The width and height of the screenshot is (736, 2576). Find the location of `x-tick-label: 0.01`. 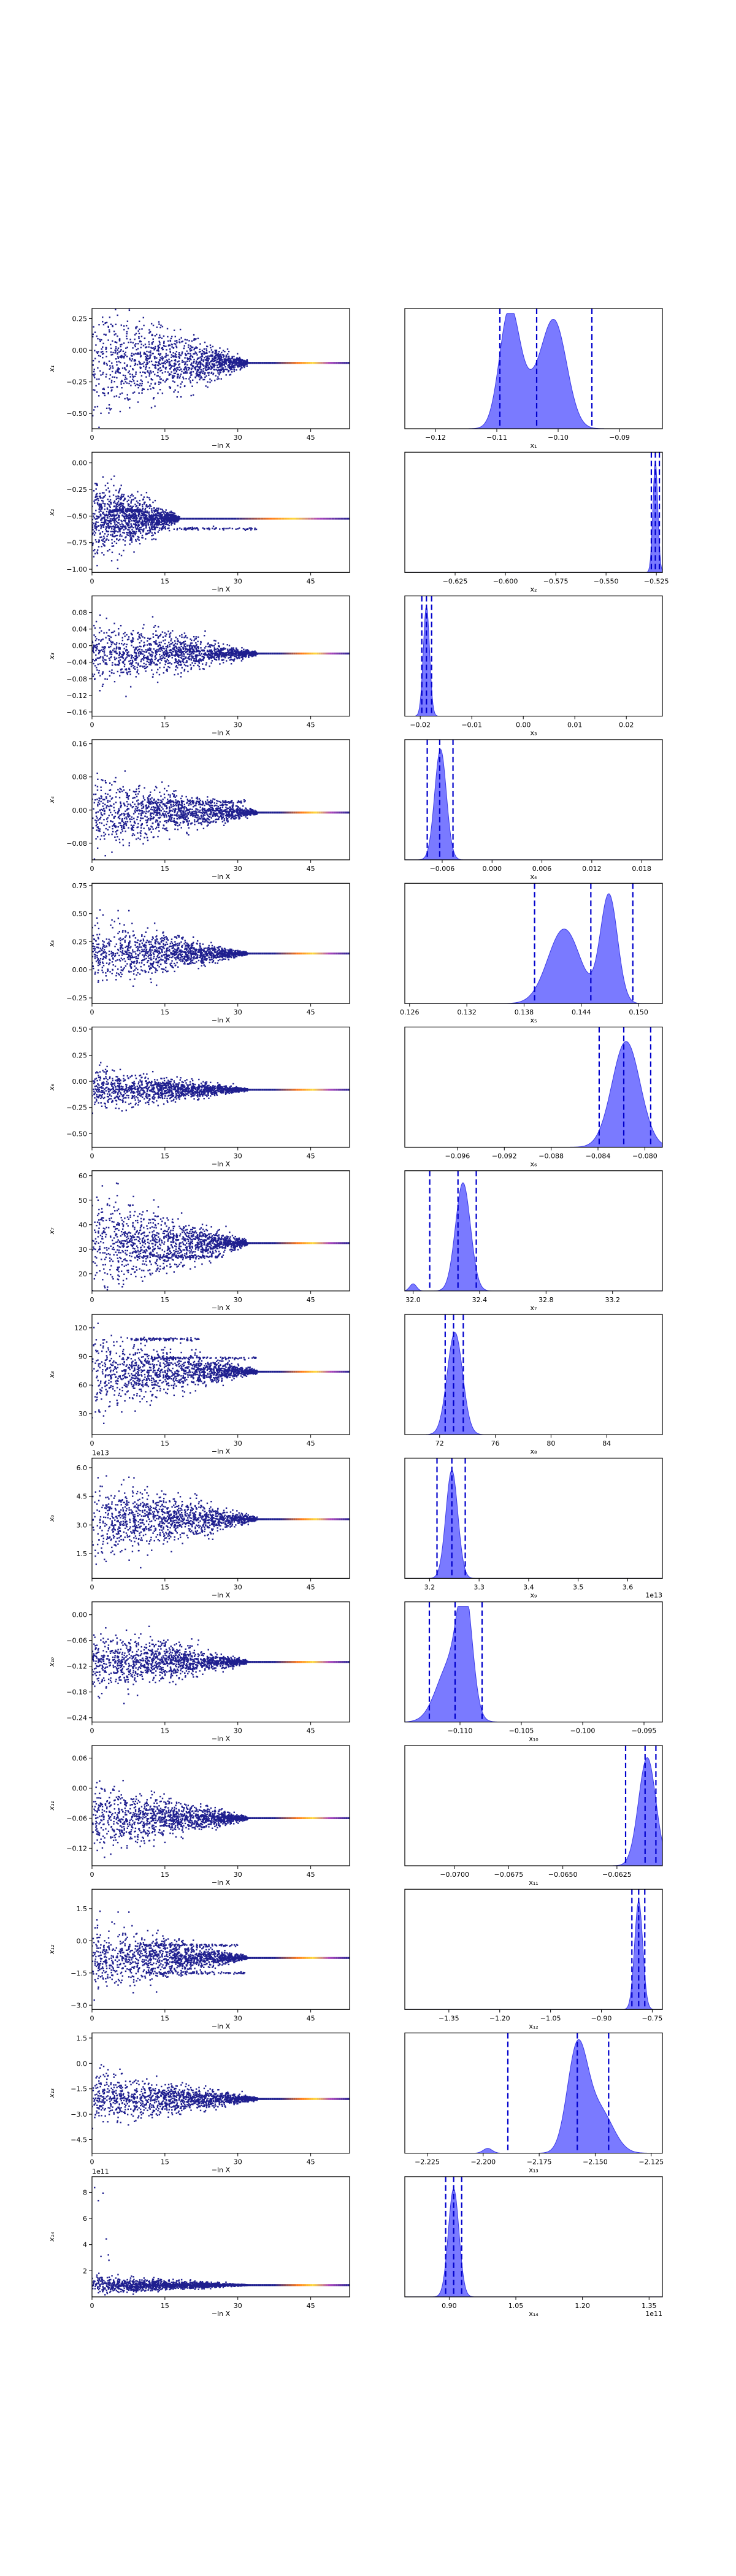

x-tick-label: 0.01 is located at coordinates (575, 725).